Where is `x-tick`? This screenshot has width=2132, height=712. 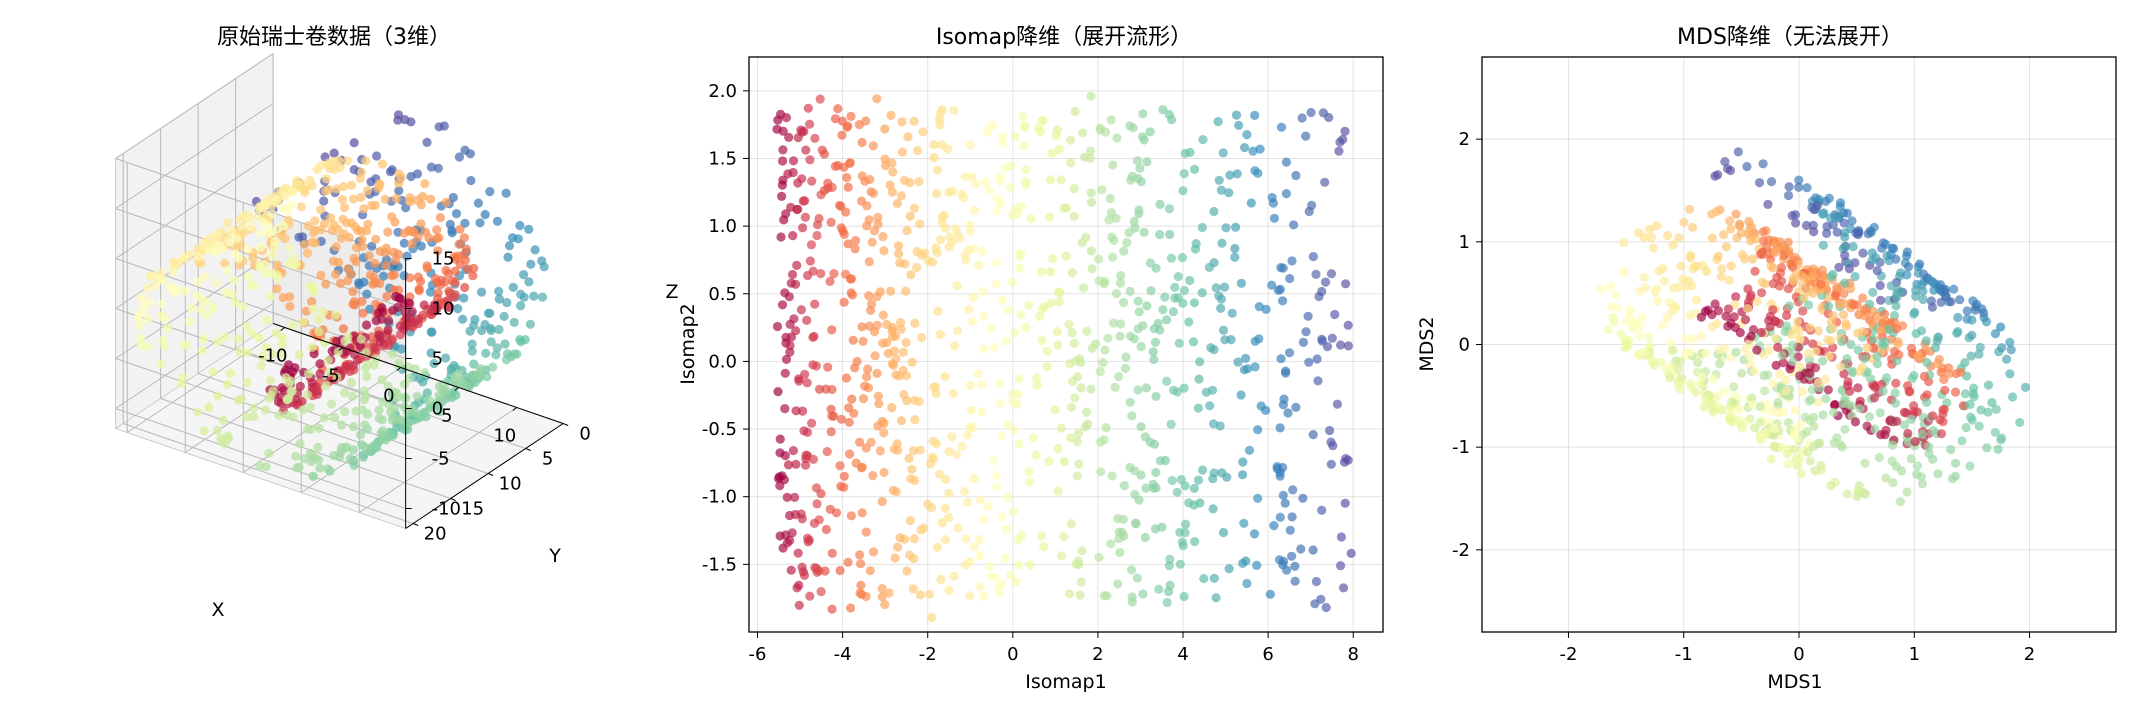
x-tick is located at coordinates (283, 329).